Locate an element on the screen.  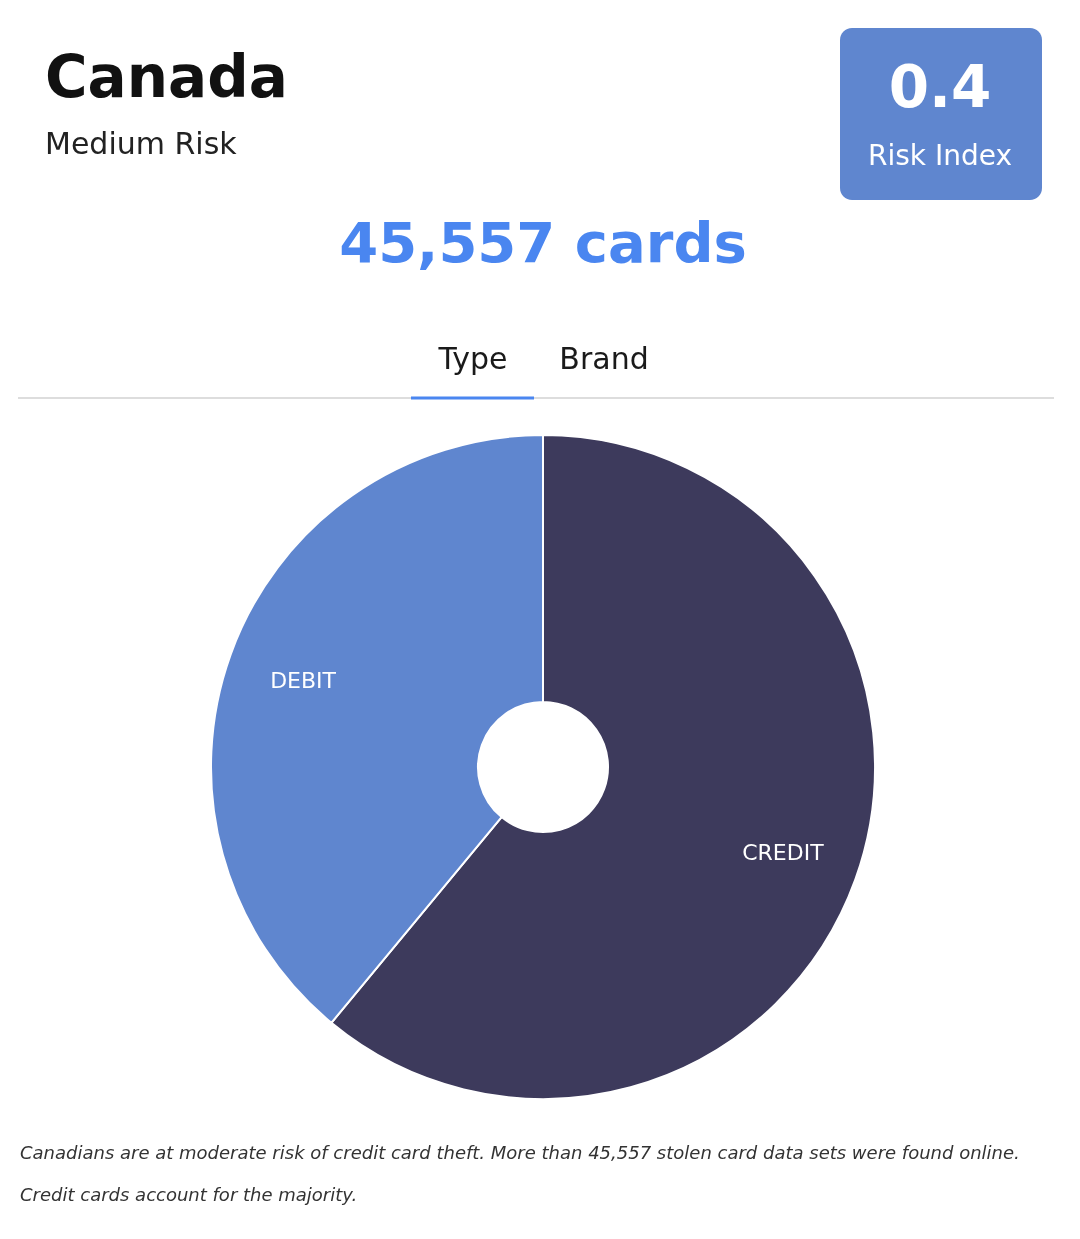
text: Brand is located at coordinates (604, 358).